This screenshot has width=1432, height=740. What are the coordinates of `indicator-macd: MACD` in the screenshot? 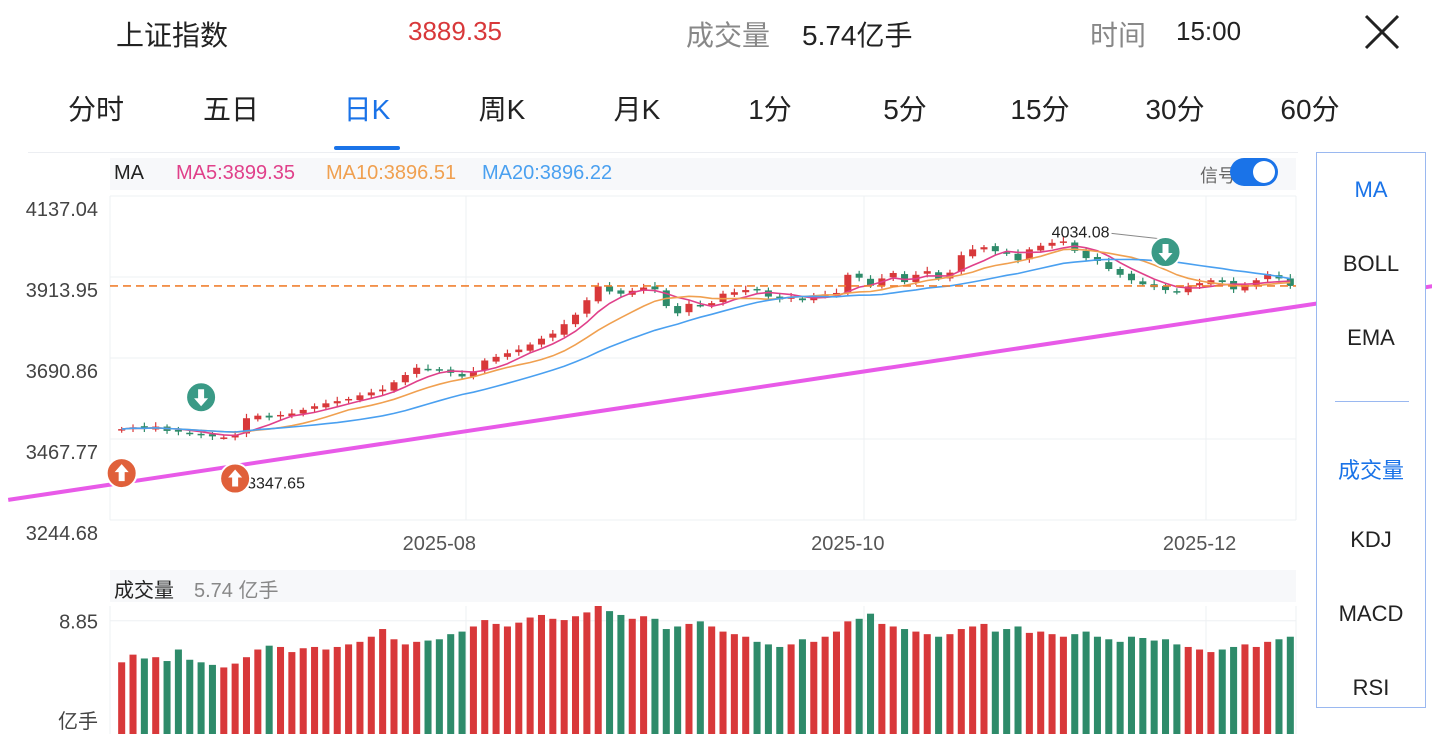 It's located at (1371, 613).